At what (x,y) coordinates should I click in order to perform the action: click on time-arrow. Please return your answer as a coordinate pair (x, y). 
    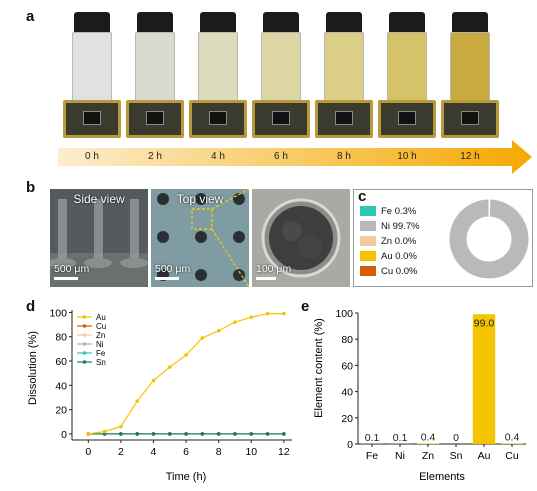
    Looking at the image, I should click on (295, 157).